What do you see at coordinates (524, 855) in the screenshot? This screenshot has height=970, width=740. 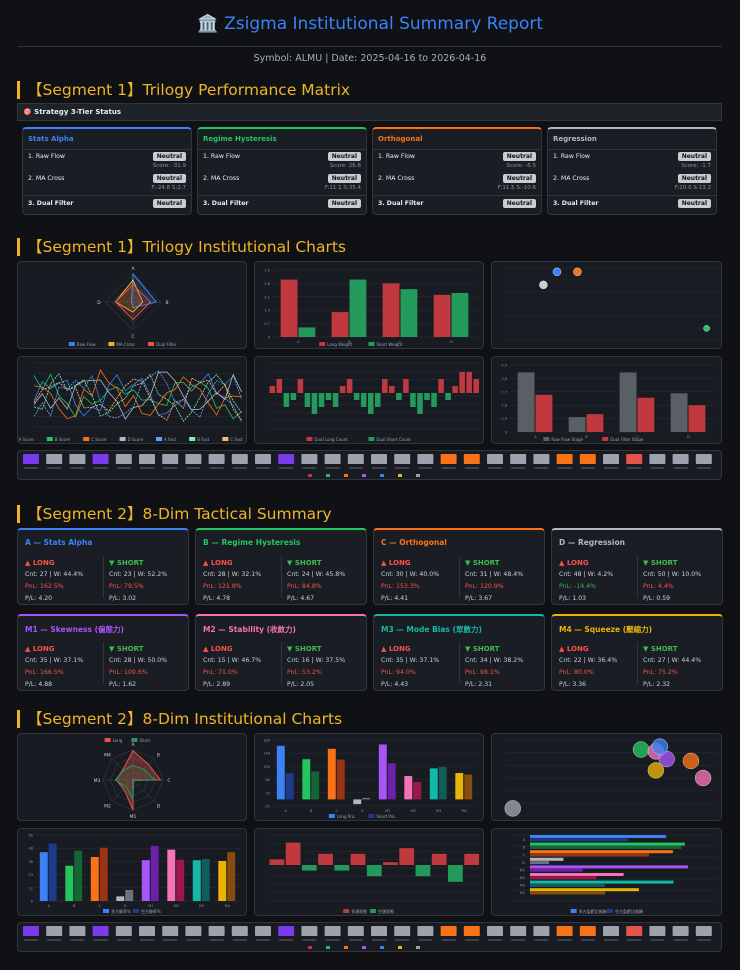 I see `y-tick: C` at bounding box center [524, 855].